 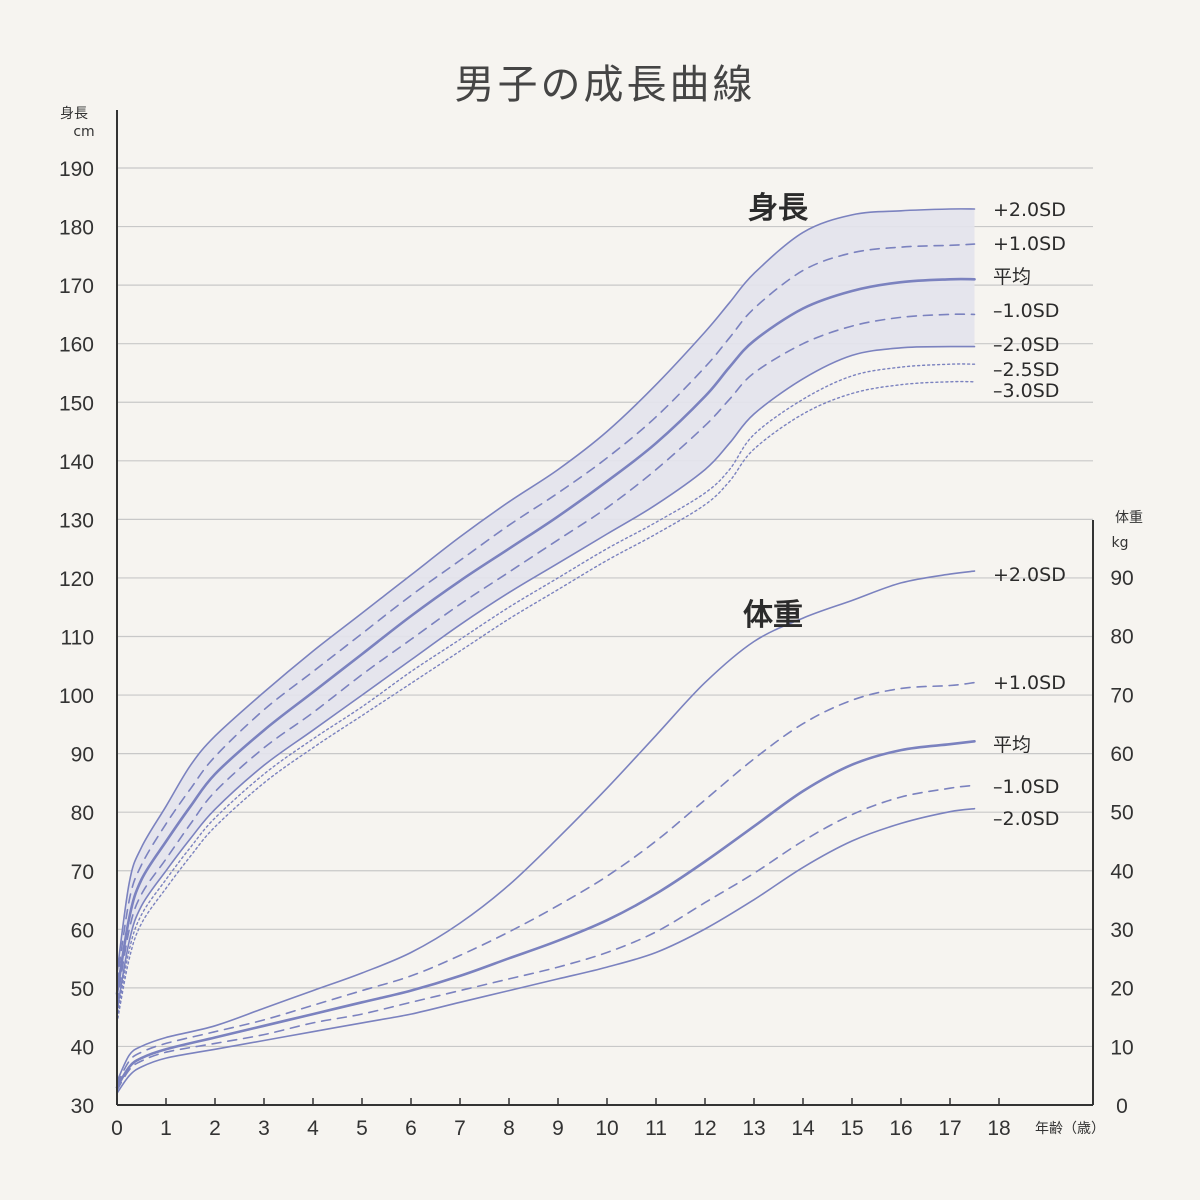 I want to click on height-series-label: +2.0SD, so click(x=1029, y=210).